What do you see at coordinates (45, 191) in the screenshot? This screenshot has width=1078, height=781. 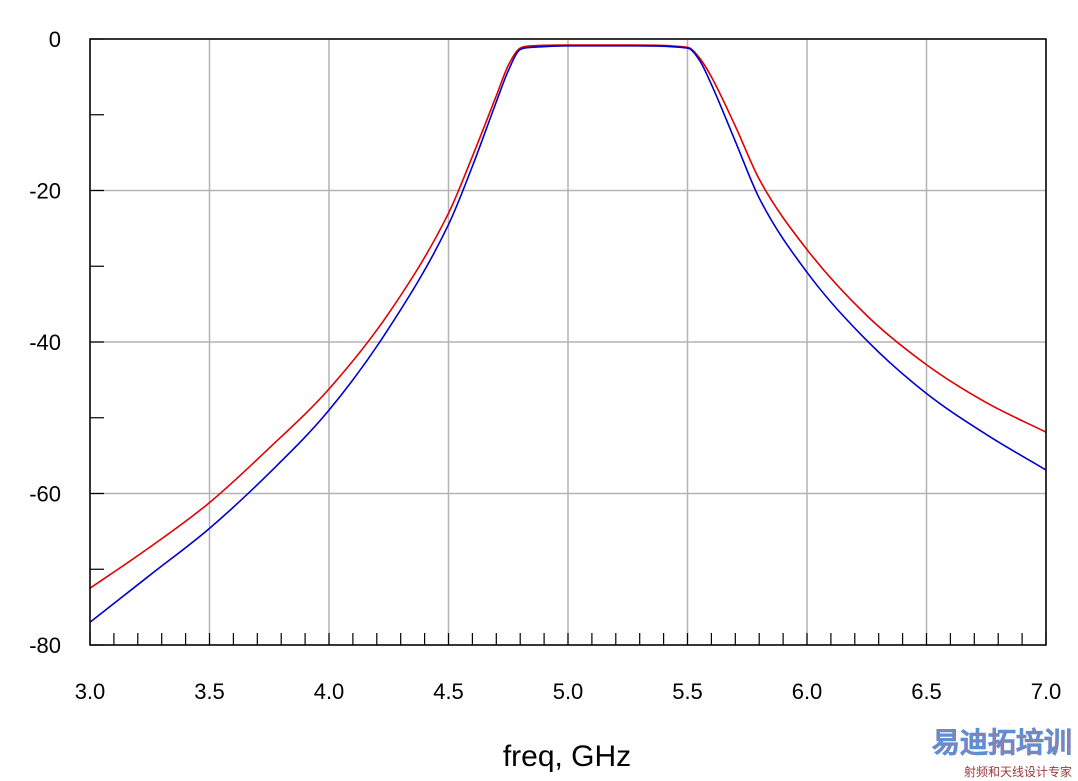 I see `y-tick-label: -20` at bounding box center [45, 191].